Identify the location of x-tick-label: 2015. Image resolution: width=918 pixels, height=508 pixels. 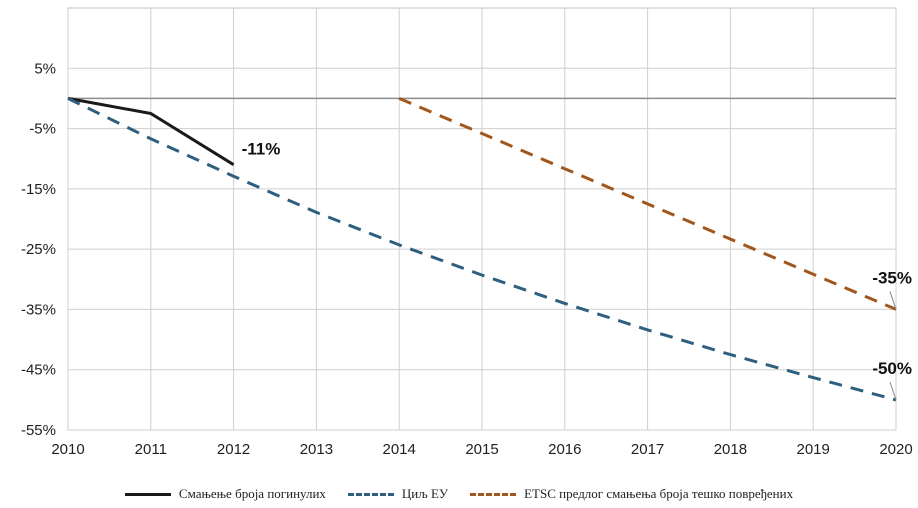
(481, 449).